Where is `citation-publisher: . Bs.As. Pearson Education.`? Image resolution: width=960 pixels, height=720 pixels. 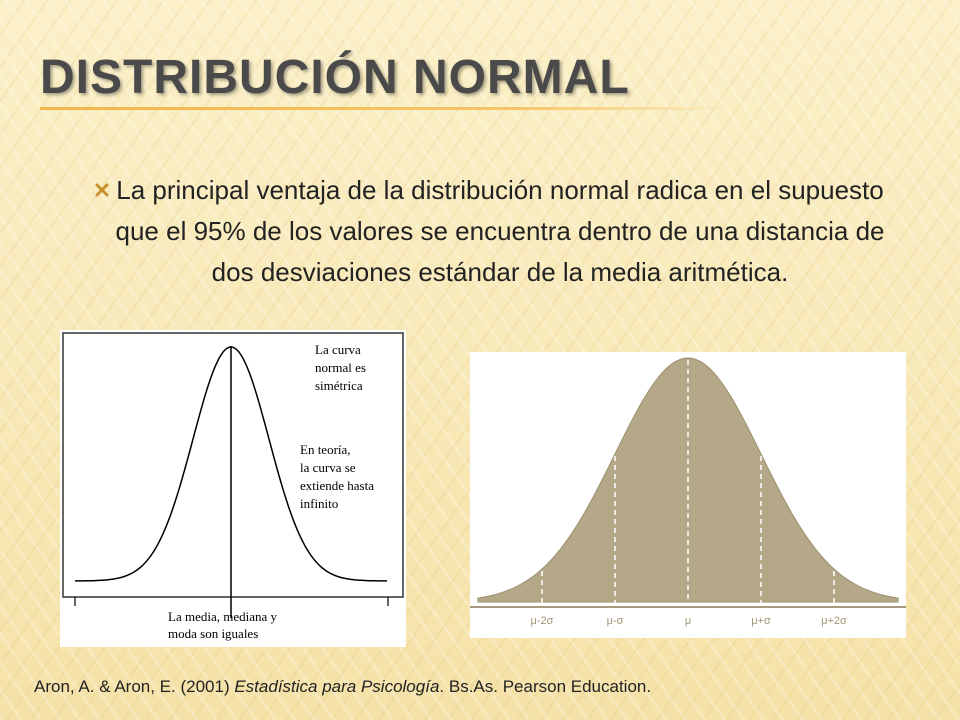 citation-publisher: . Bs.As. Pearson Education. is located at coordinates (545, 686).